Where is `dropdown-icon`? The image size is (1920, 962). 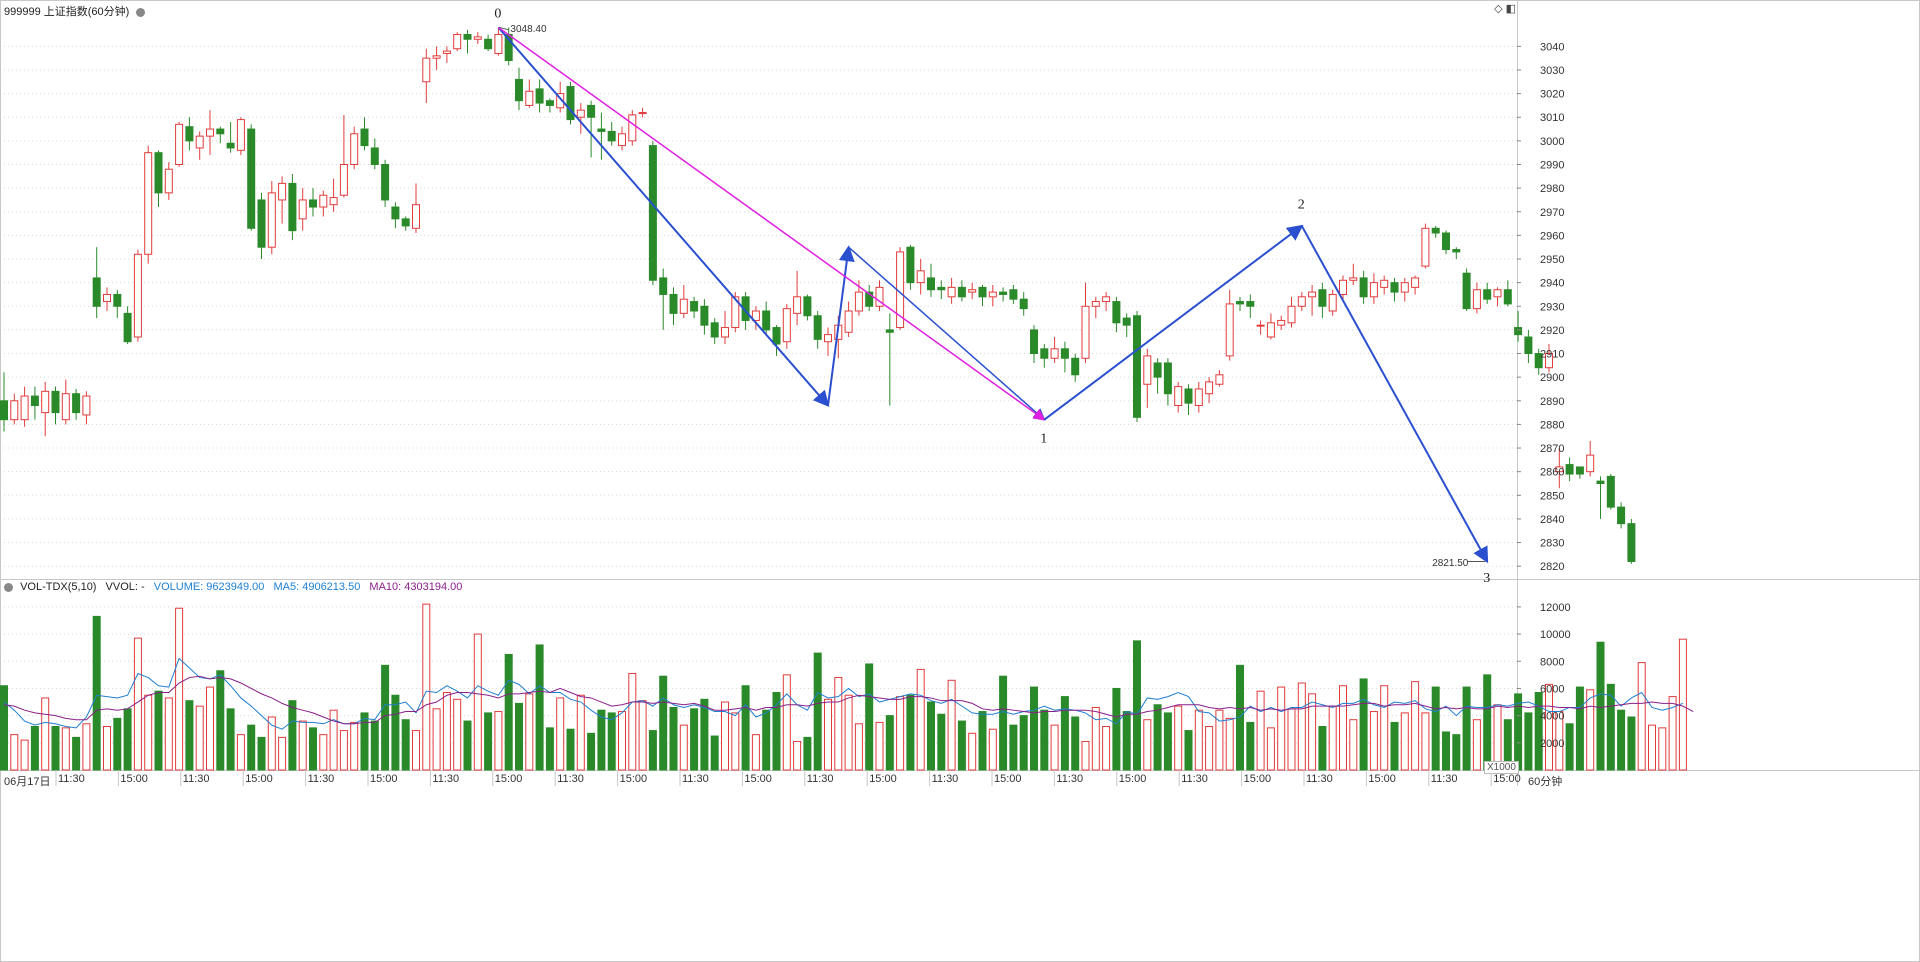 dropdown-icon is located at coordinates (141, 12).